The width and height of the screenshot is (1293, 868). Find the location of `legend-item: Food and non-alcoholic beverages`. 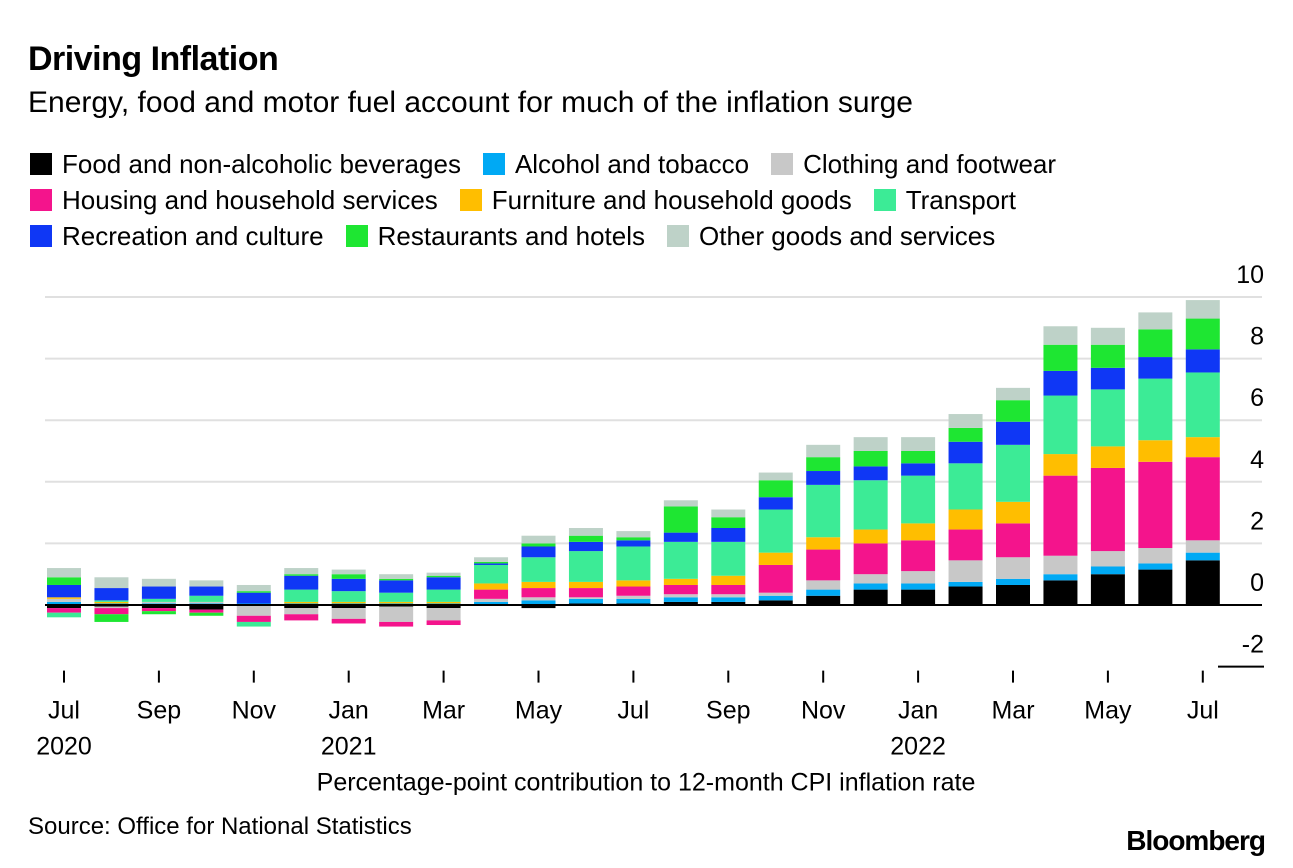

legend-item: Food and non-alcoholic beverages is located at coordinates (245, 164).